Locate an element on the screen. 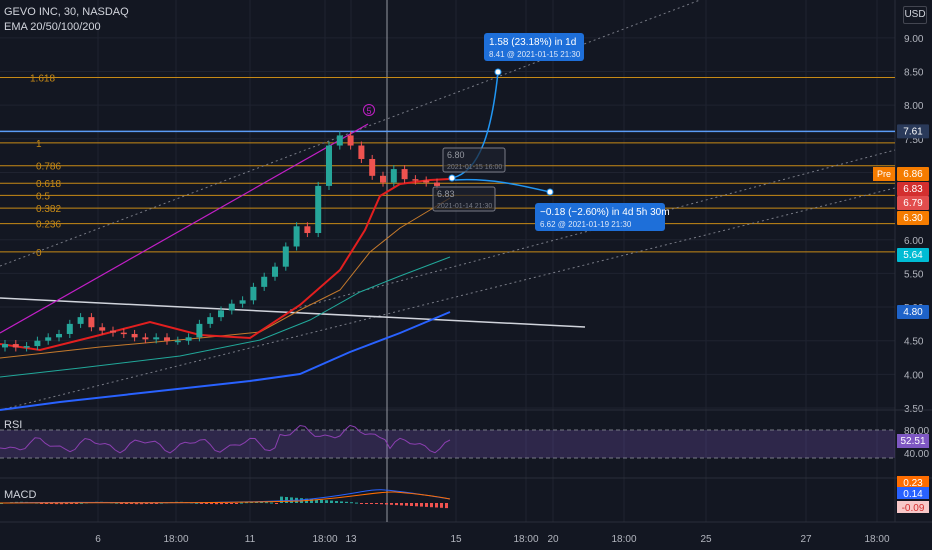  price-badge-text: 5.64 is located at coordinates (913, 255).